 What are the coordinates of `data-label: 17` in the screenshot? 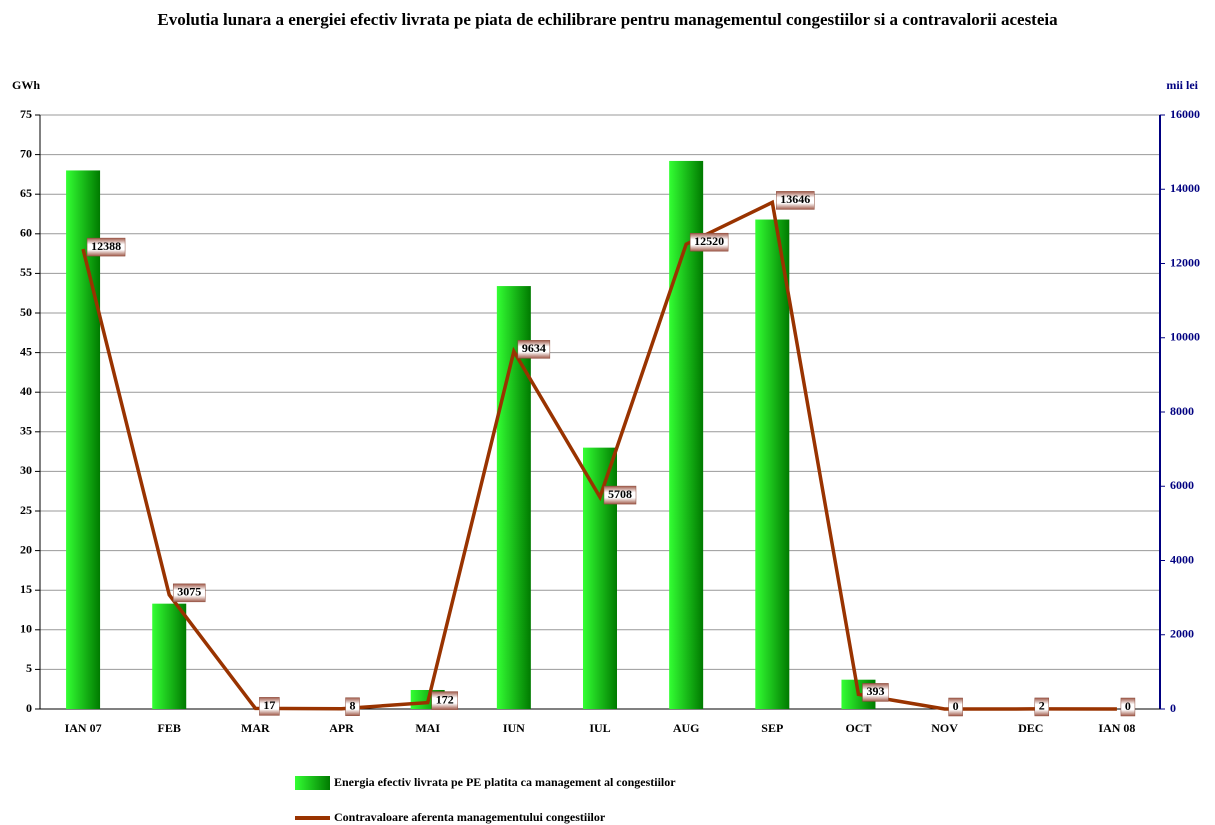 It's located at (269, 705).